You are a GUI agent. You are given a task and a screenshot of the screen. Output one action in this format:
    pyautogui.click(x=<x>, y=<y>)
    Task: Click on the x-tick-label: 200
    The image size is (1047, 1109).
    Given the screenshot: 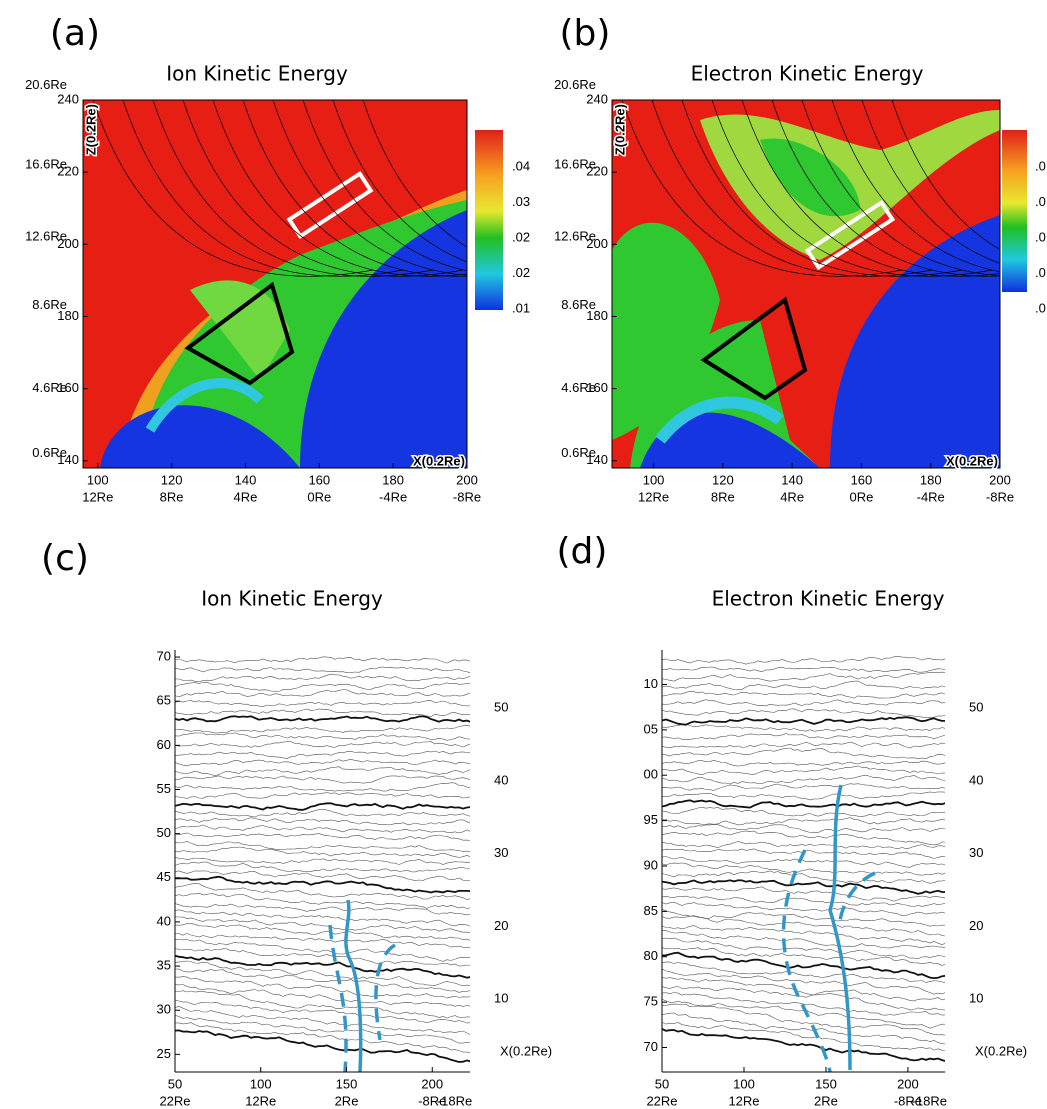 What is the action you would take?
    pyautogui.click(x=432, y=1083)
    